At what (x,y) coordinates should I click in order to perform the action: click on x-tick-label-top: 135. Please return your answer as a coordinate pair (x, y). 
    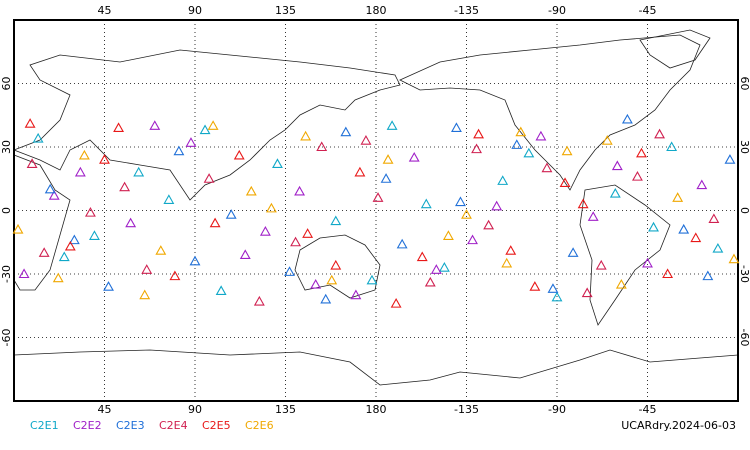
    Looking at the image, I should click on (285, 10).